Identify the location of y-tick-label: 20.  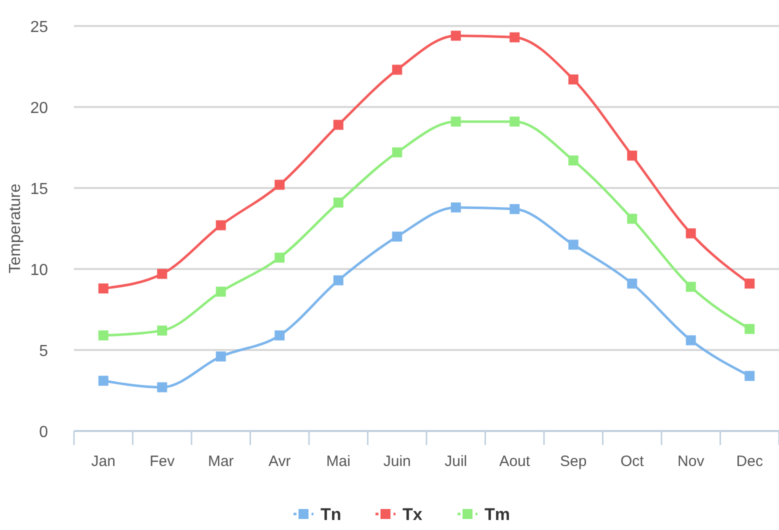
(39, 108).